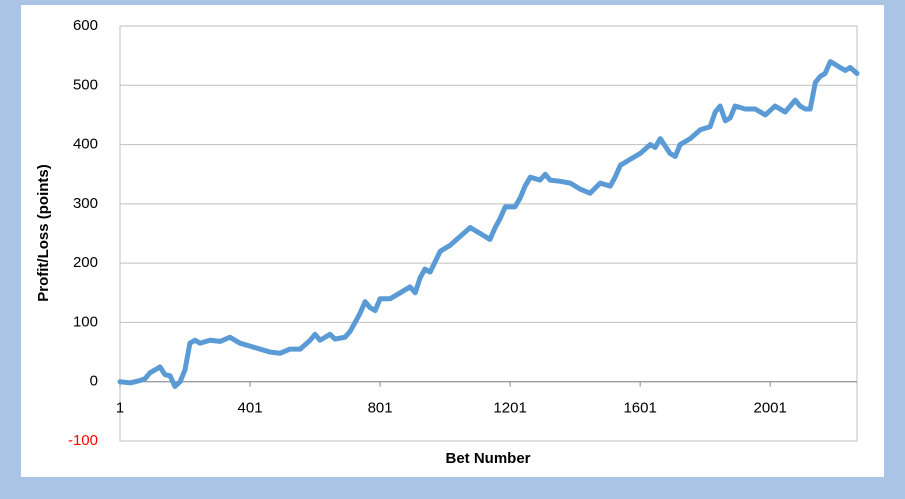  I want to click on x-tick-label: 1, so click(120, 408).